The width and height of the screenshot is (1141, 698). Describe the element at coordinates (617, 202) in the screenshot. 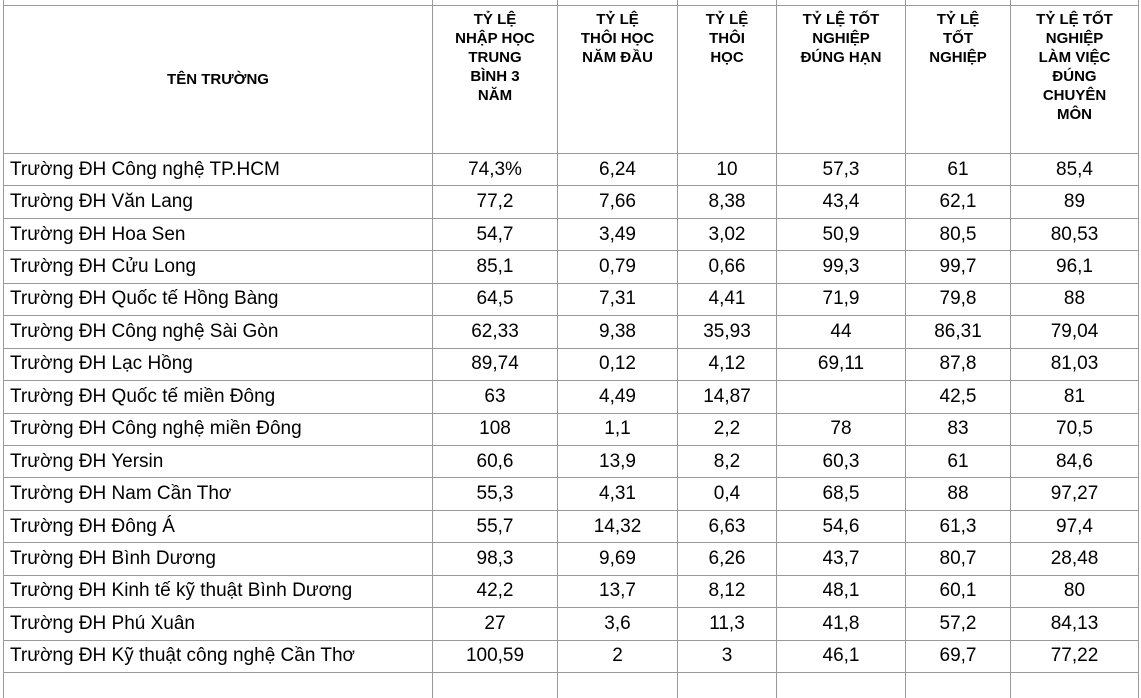

I see `value-cell: 7,66` at that location.